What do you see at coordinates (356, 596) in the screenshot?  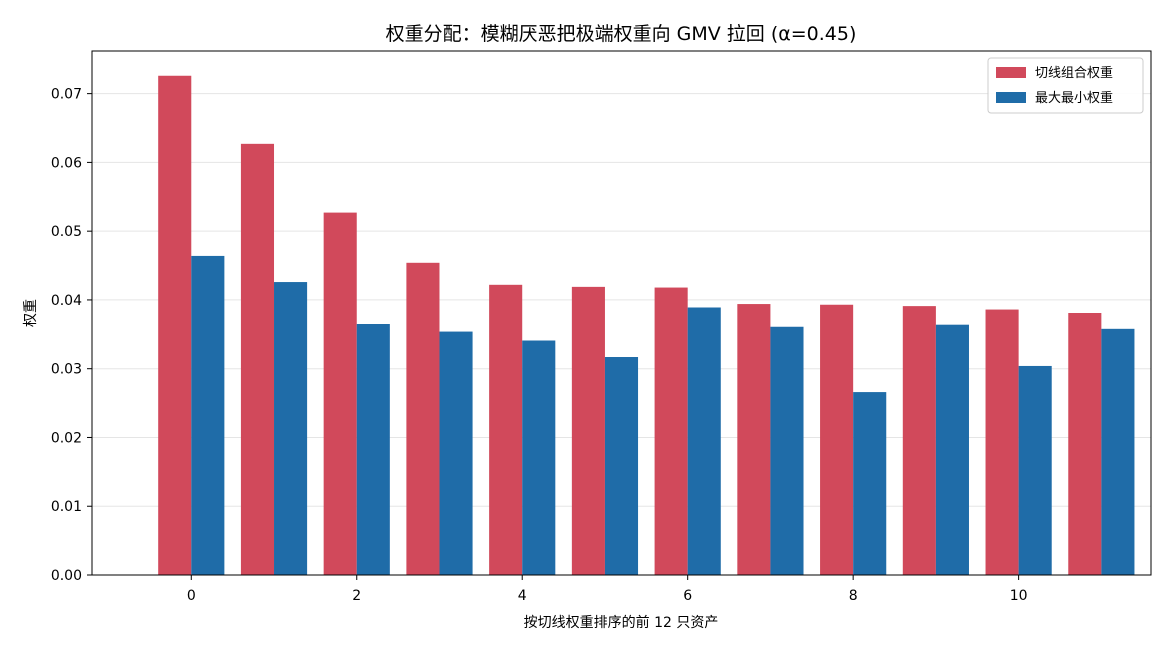 I see `x-tick-label: 2` at bounding box center [356, 596].